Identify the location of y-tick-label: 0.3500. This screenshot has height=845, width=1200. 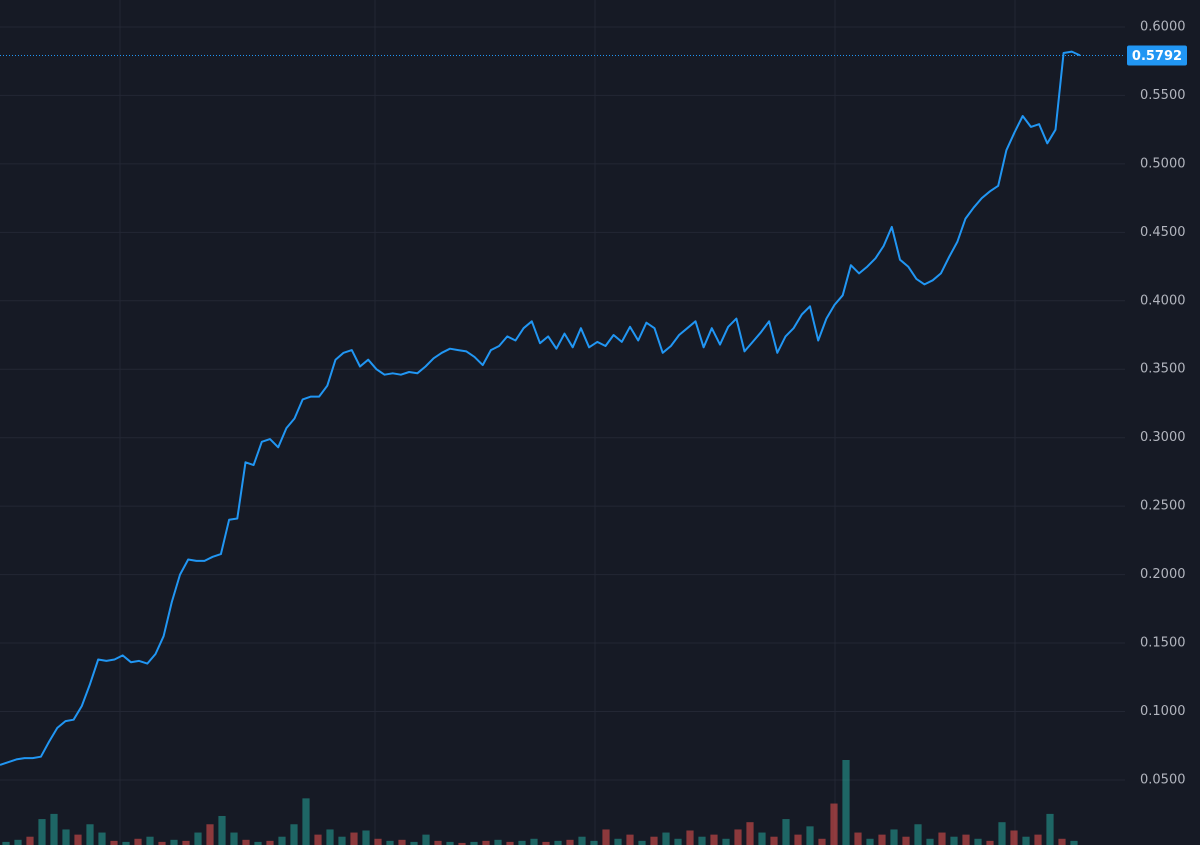
(1163, 369).